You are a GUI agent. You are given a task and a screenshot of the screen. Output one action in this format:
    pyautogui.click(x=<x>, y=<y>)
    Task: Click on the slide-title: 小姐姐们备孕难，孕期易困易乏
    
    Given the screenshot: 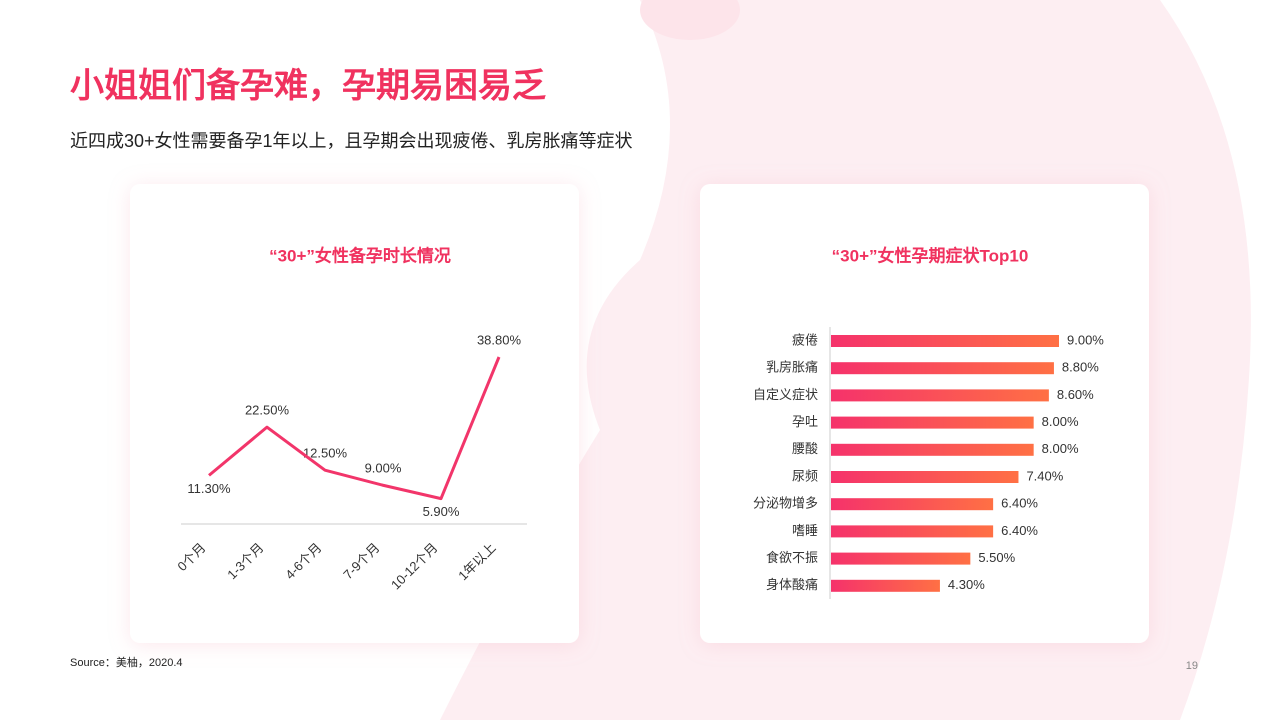 What is the action you would take?
    pyautogui.click(x=308, y=86)
    